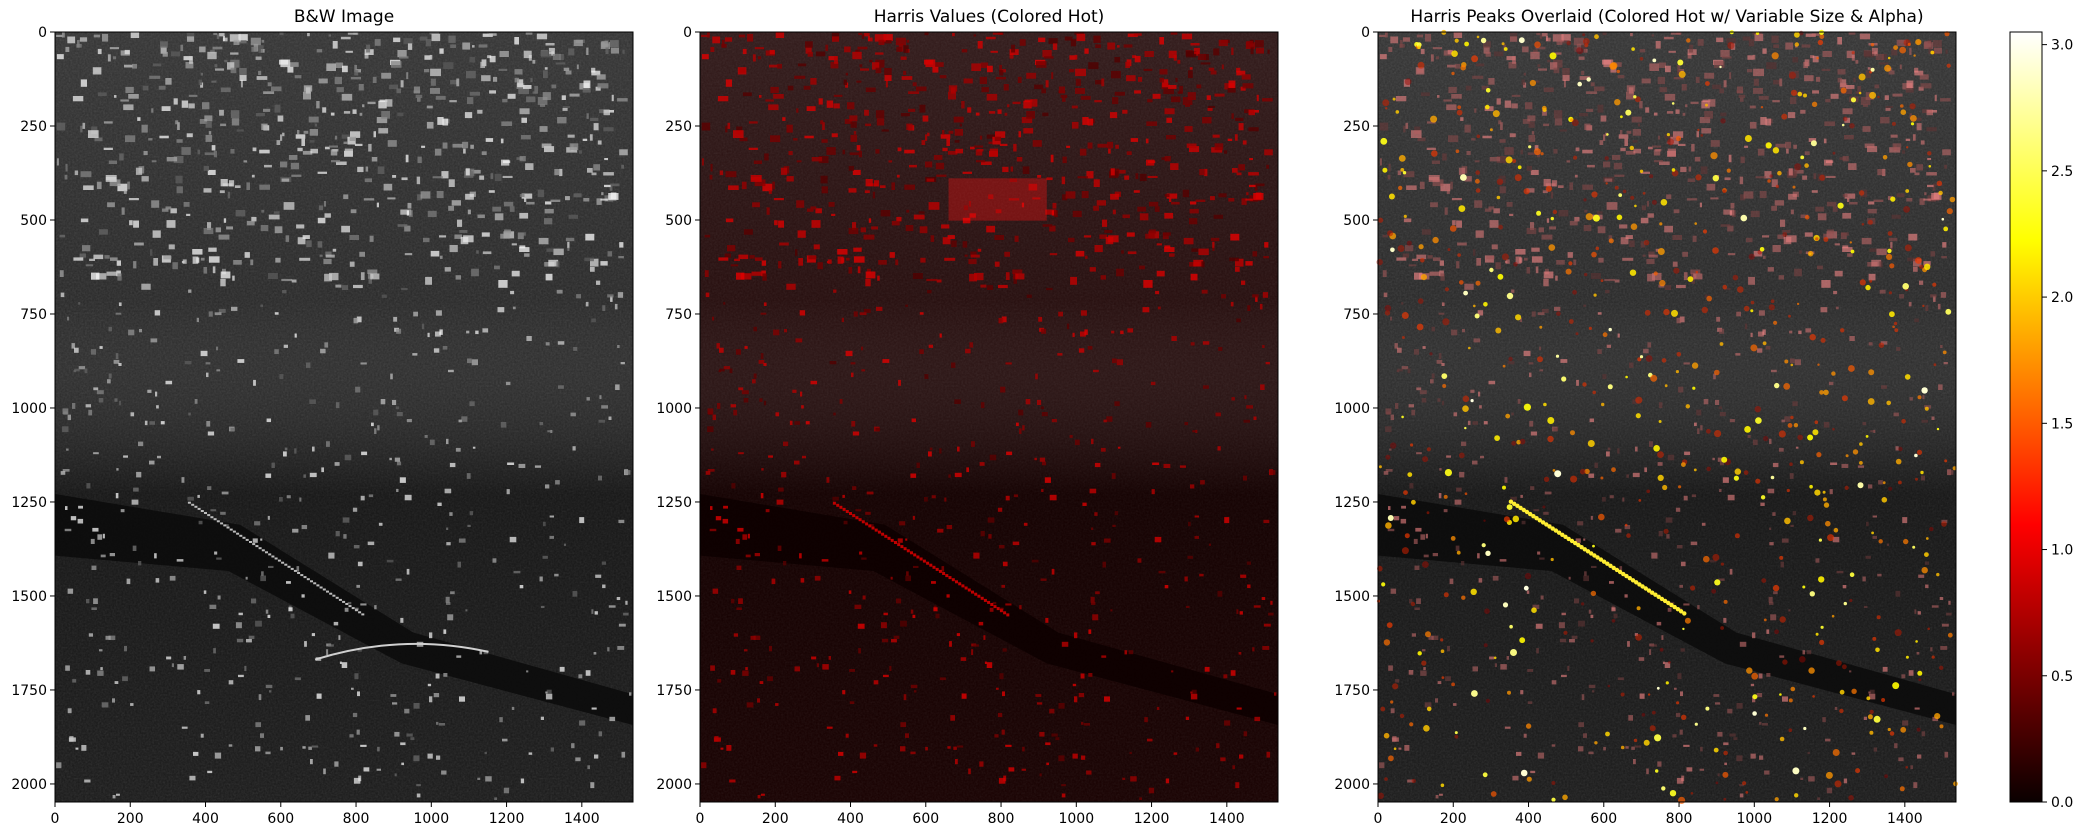  Describe the element at coordinates (2062, 424) in the screenshot. I see `colorbar-tick-label: 1.5` at that location.